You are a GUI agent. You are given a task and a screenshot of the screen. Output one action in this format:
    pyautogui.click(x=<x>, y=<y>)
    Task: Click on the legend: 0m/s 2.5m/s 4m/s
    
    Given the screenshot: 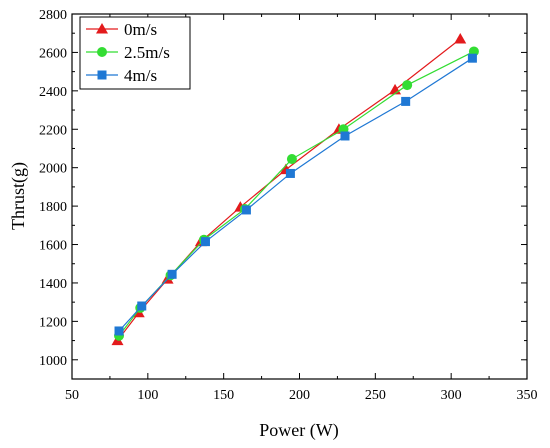 What is the action you would take?
    pyautogui.click(x=135, y=53)
    